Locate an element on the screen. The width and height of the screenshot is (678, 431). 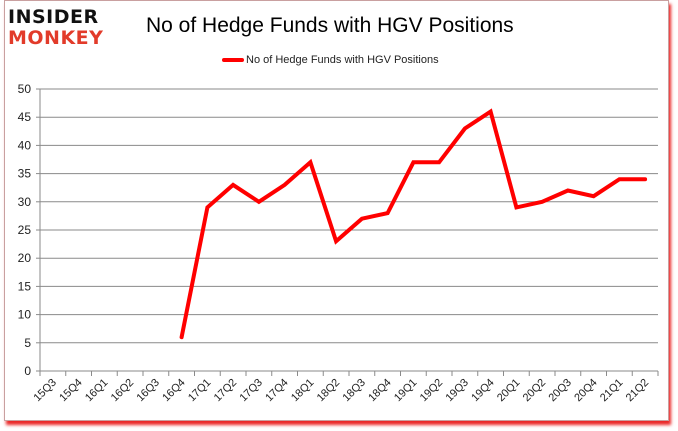
y-tick-label: 45 is located at coordinates (25, 117).